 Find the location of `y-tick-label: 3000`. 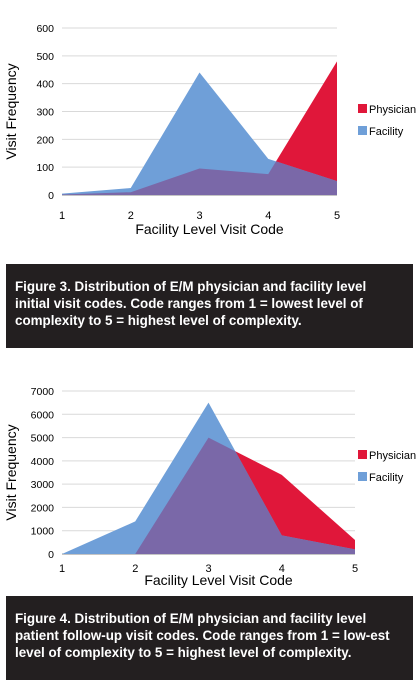

y-tick-label: 3000 is located at coordinates (43, 485).